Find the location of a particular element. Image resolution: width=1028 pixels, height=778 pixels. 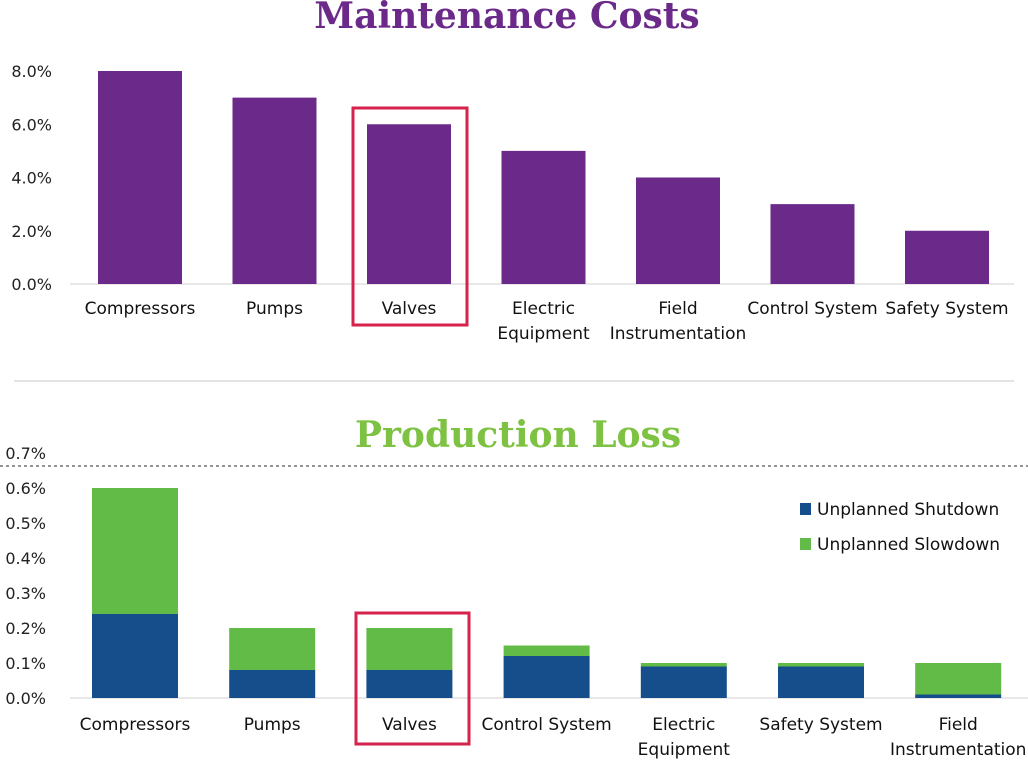

maintenance-bar-compressors is located at coordinates (140, 177).